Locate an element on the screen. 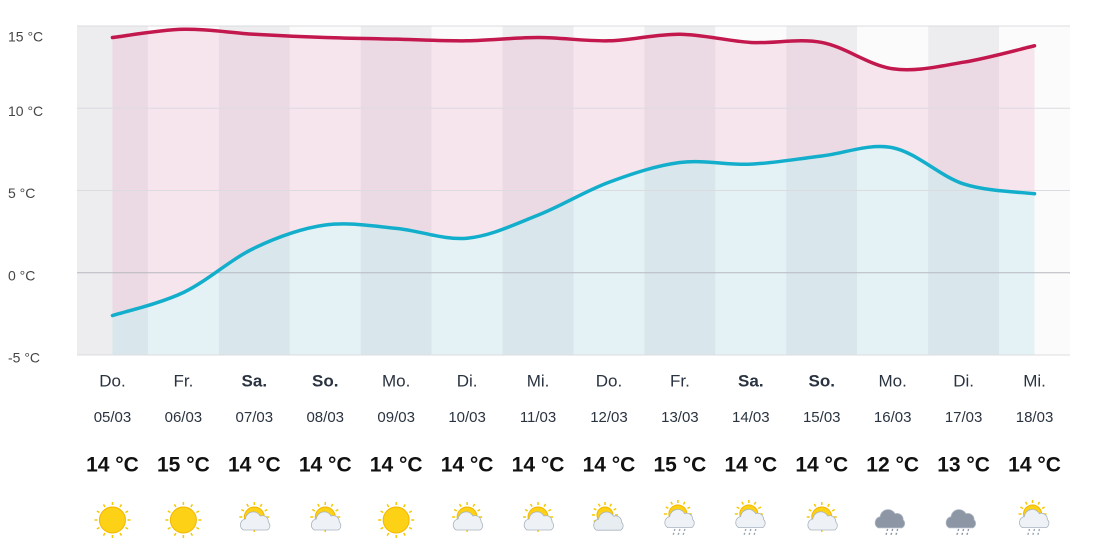 The height and width of the screenshot is (557, 1107). max-temperature: 15 °C is located at coordinates (183, 465).